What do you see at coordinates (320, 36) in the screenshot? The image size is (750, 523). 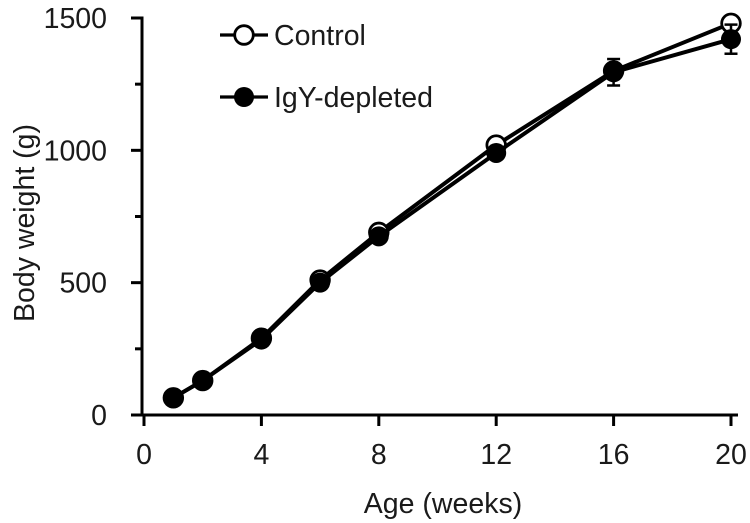 I see `legend-label-control: Control` at bounding box center [320, 36].